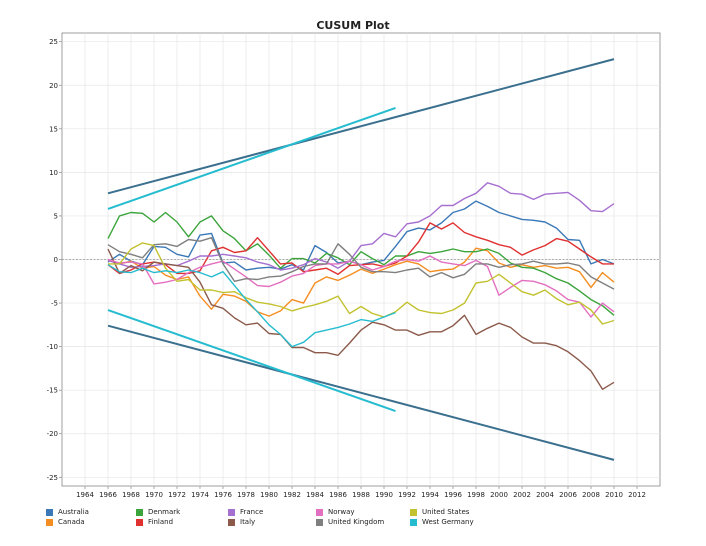 This screenshot has height=546, width=706. Describe the element at coordinates (568, 495) in the screenshot. I see `x-tick-label: 2006` at that location.